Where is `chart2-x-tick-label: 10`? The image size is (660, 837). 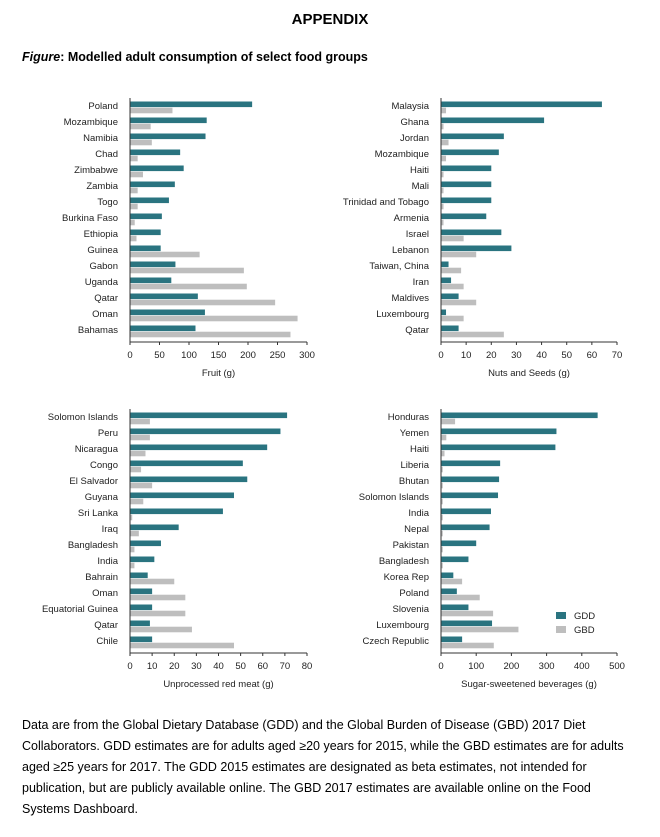
chart2-x-tick-label: 10 is located at coordinates (466, 355).